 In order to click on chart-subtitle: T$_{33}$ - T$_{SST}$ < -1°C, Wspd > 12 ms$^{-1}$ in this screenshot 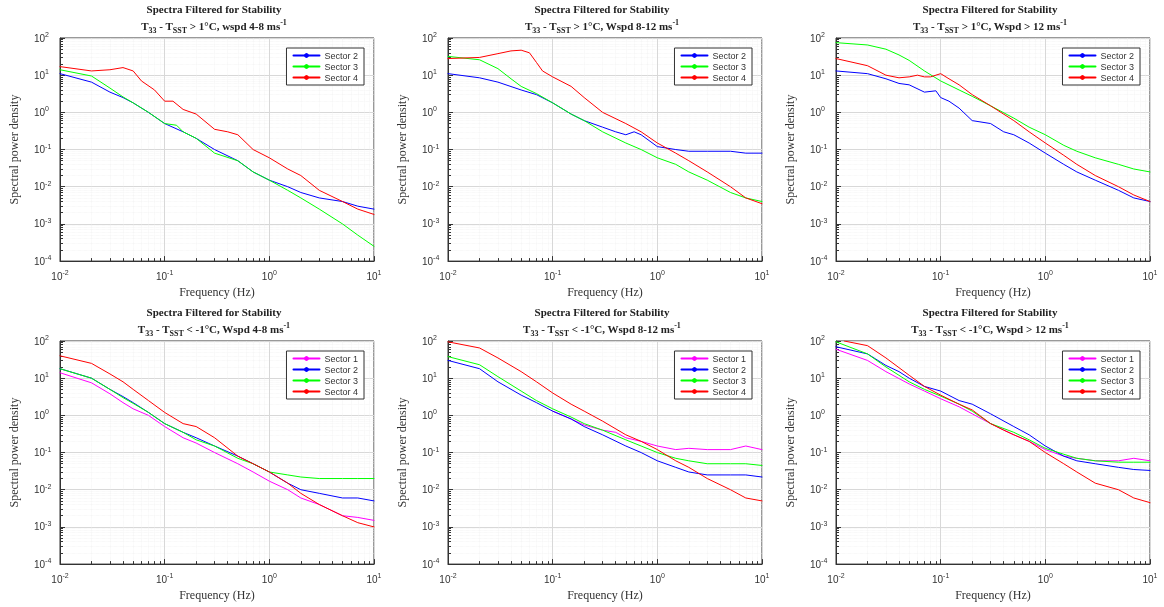, I will do `click(990, 329)`.